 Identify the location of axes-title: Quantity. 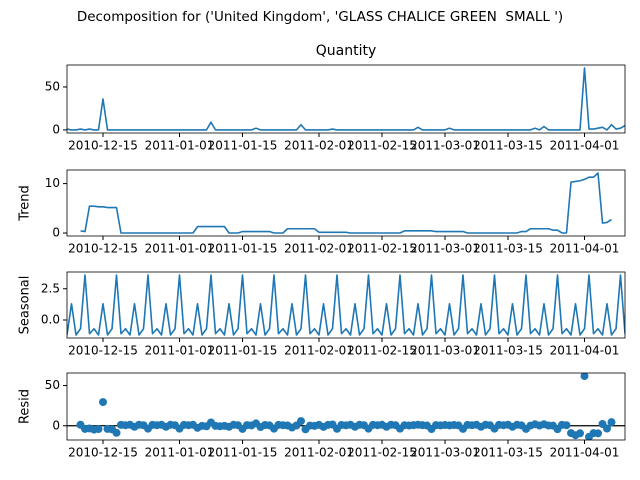
(346, 51).